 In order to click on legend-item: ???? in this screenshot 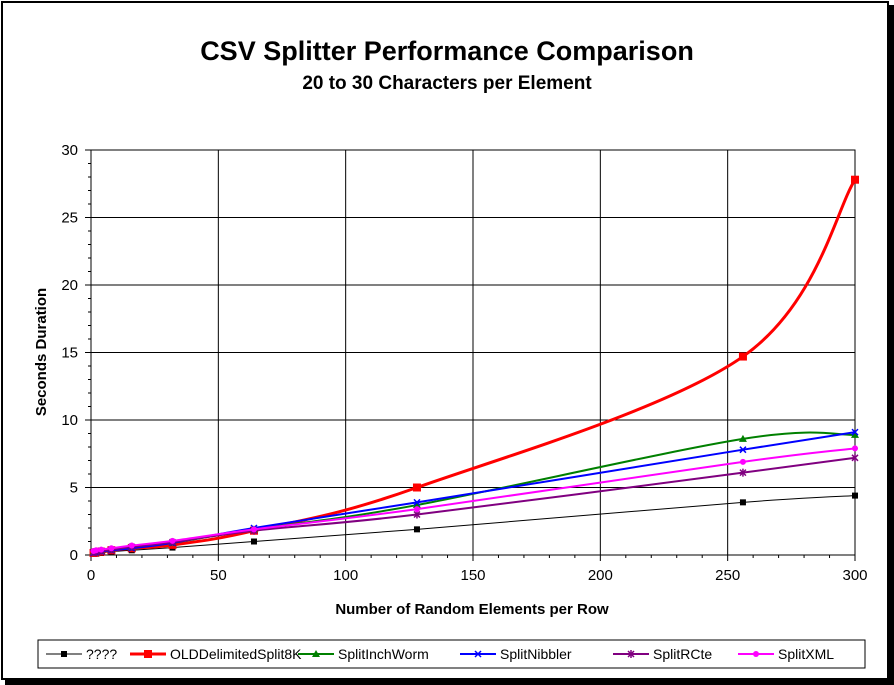, I will do `click(81, 654)`.